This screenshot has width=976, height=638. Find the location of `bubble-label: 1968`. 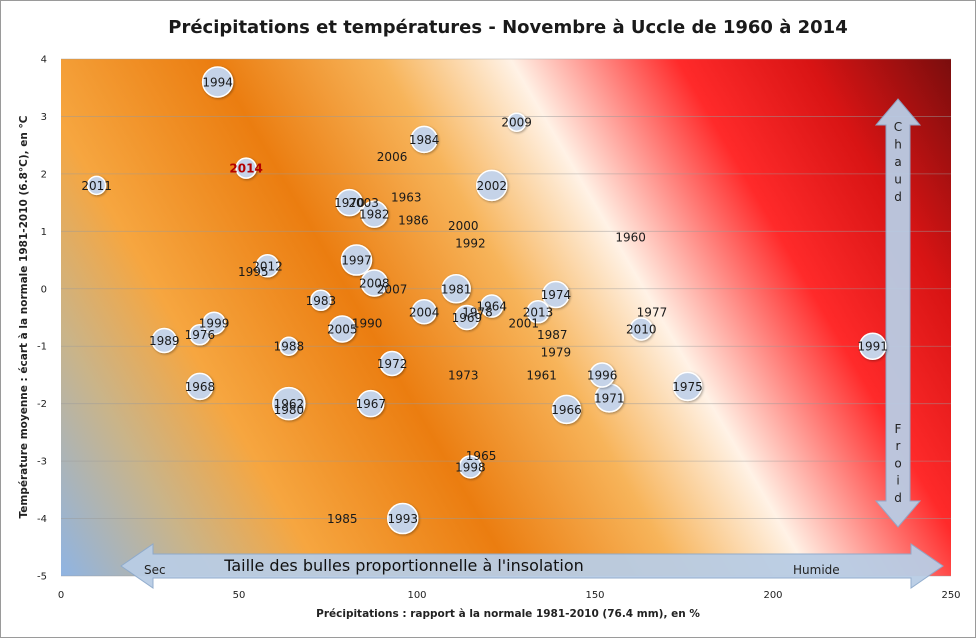

bubble-label: 1968 is located at coordinates (200, 387).